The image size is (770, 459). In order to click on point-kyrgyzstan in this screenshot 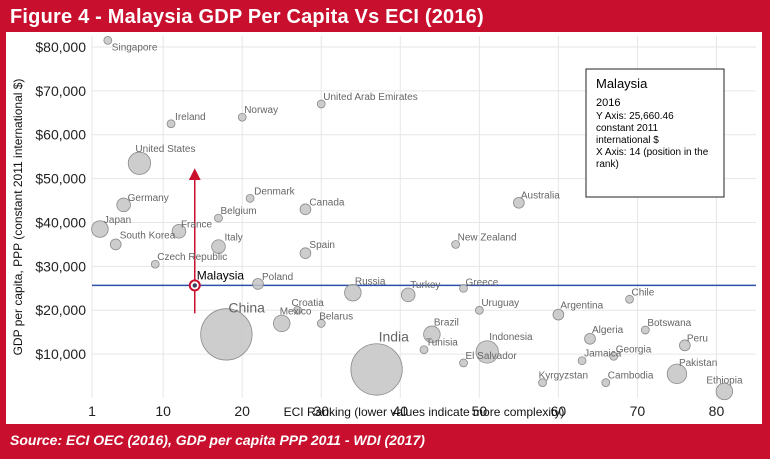, I will do `click(542, 382)`.